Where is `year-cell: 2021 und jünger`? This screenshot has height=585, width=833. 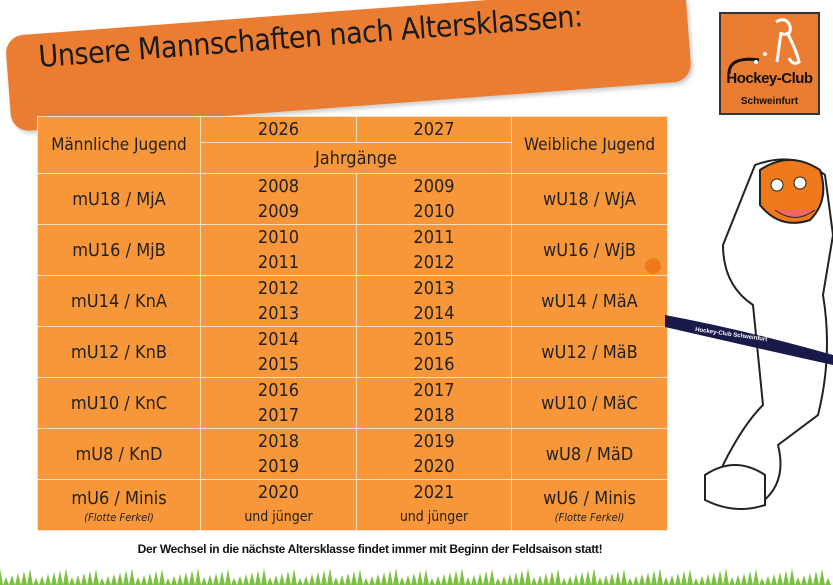 year-cell: 2021 und jünger is located at coordinates (434, 505).